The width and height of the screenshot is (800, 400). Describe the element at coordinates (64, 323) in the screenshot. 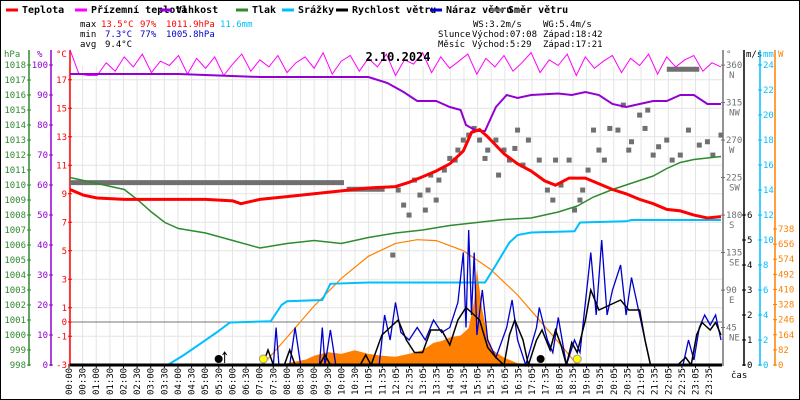

I see `temperature-tick-label: 0` at that location.